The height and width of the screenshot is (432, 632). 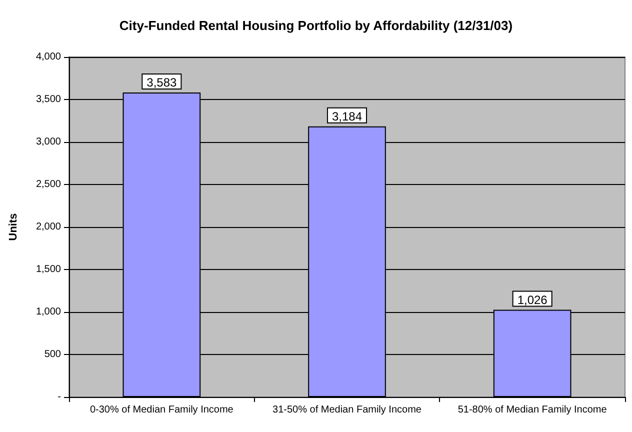 I want to click on y-tick-label: 1,500, so click(x=49, y=269).